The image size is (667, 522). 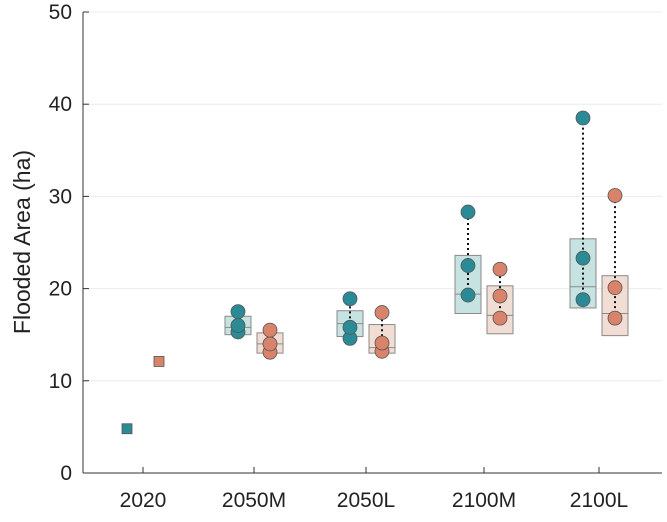 What do you see at coordinates (60, 12) in the screenshot?
I see `y-tick-label: 50` at bounding box center [60, 12].